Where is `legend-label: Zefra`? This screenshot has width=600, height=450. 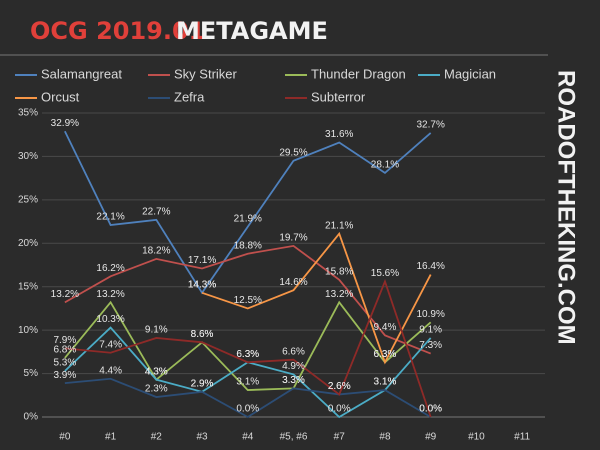
legend-label: Zefra is located at coordinates (189, 96).